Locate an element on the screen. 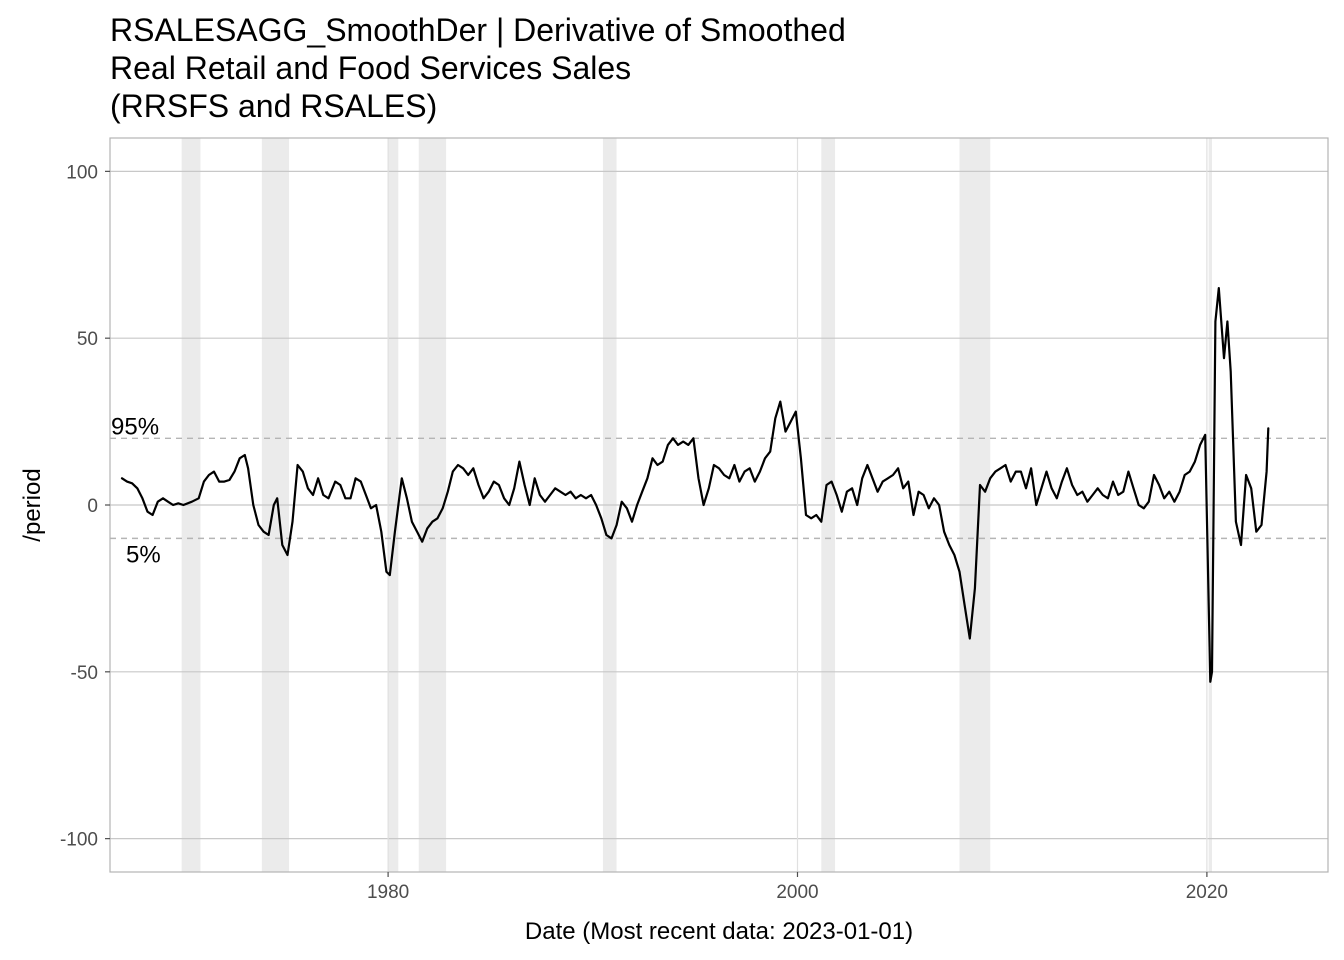 The width and height of the screenshot is (1344, 960). reference-line-label: 5% is located at coordinates (143, 554).